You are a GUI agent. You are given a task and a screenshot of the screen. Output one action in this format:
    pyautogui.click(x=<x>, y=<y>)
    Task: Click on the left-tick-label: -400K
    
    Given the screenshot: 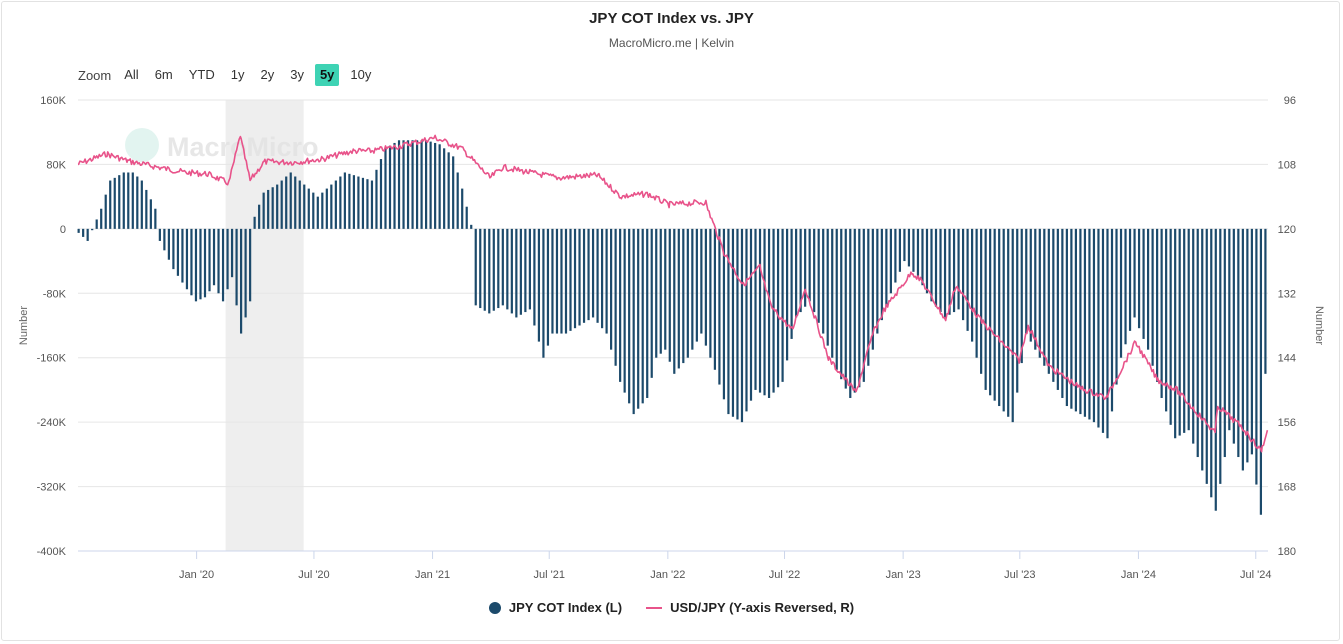 What is the action you would take?
    pyautogui.click(x=52, y=552)
    